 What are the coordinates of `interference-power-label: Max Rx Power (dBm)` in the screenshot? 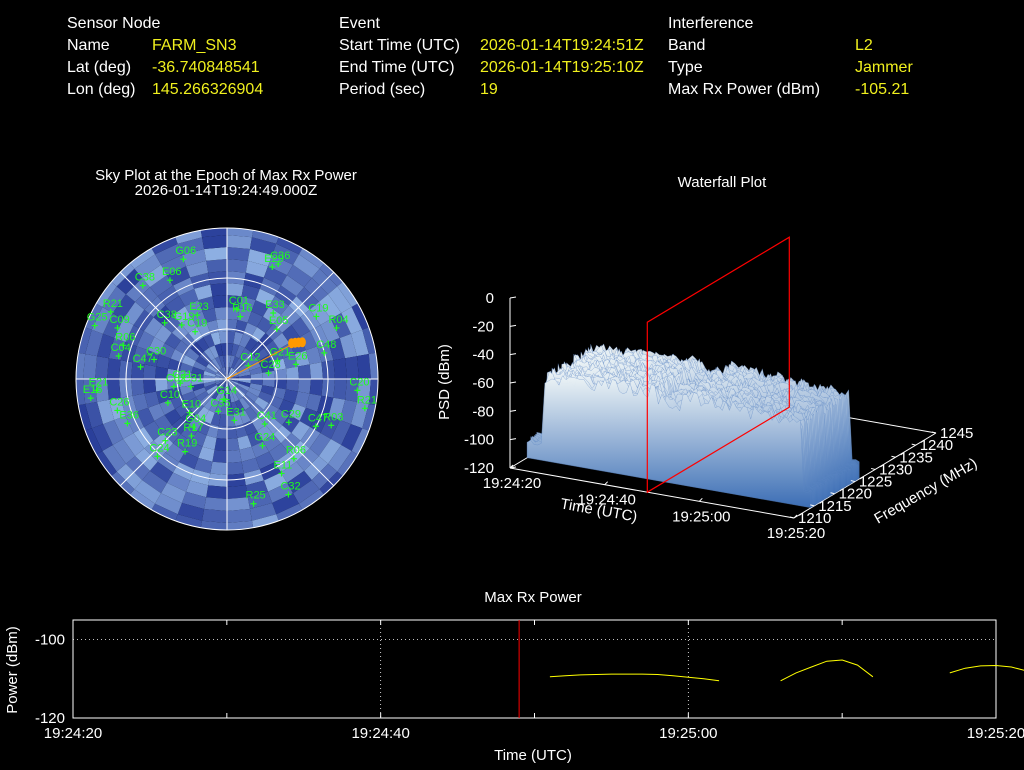 It's located at (744, 89).